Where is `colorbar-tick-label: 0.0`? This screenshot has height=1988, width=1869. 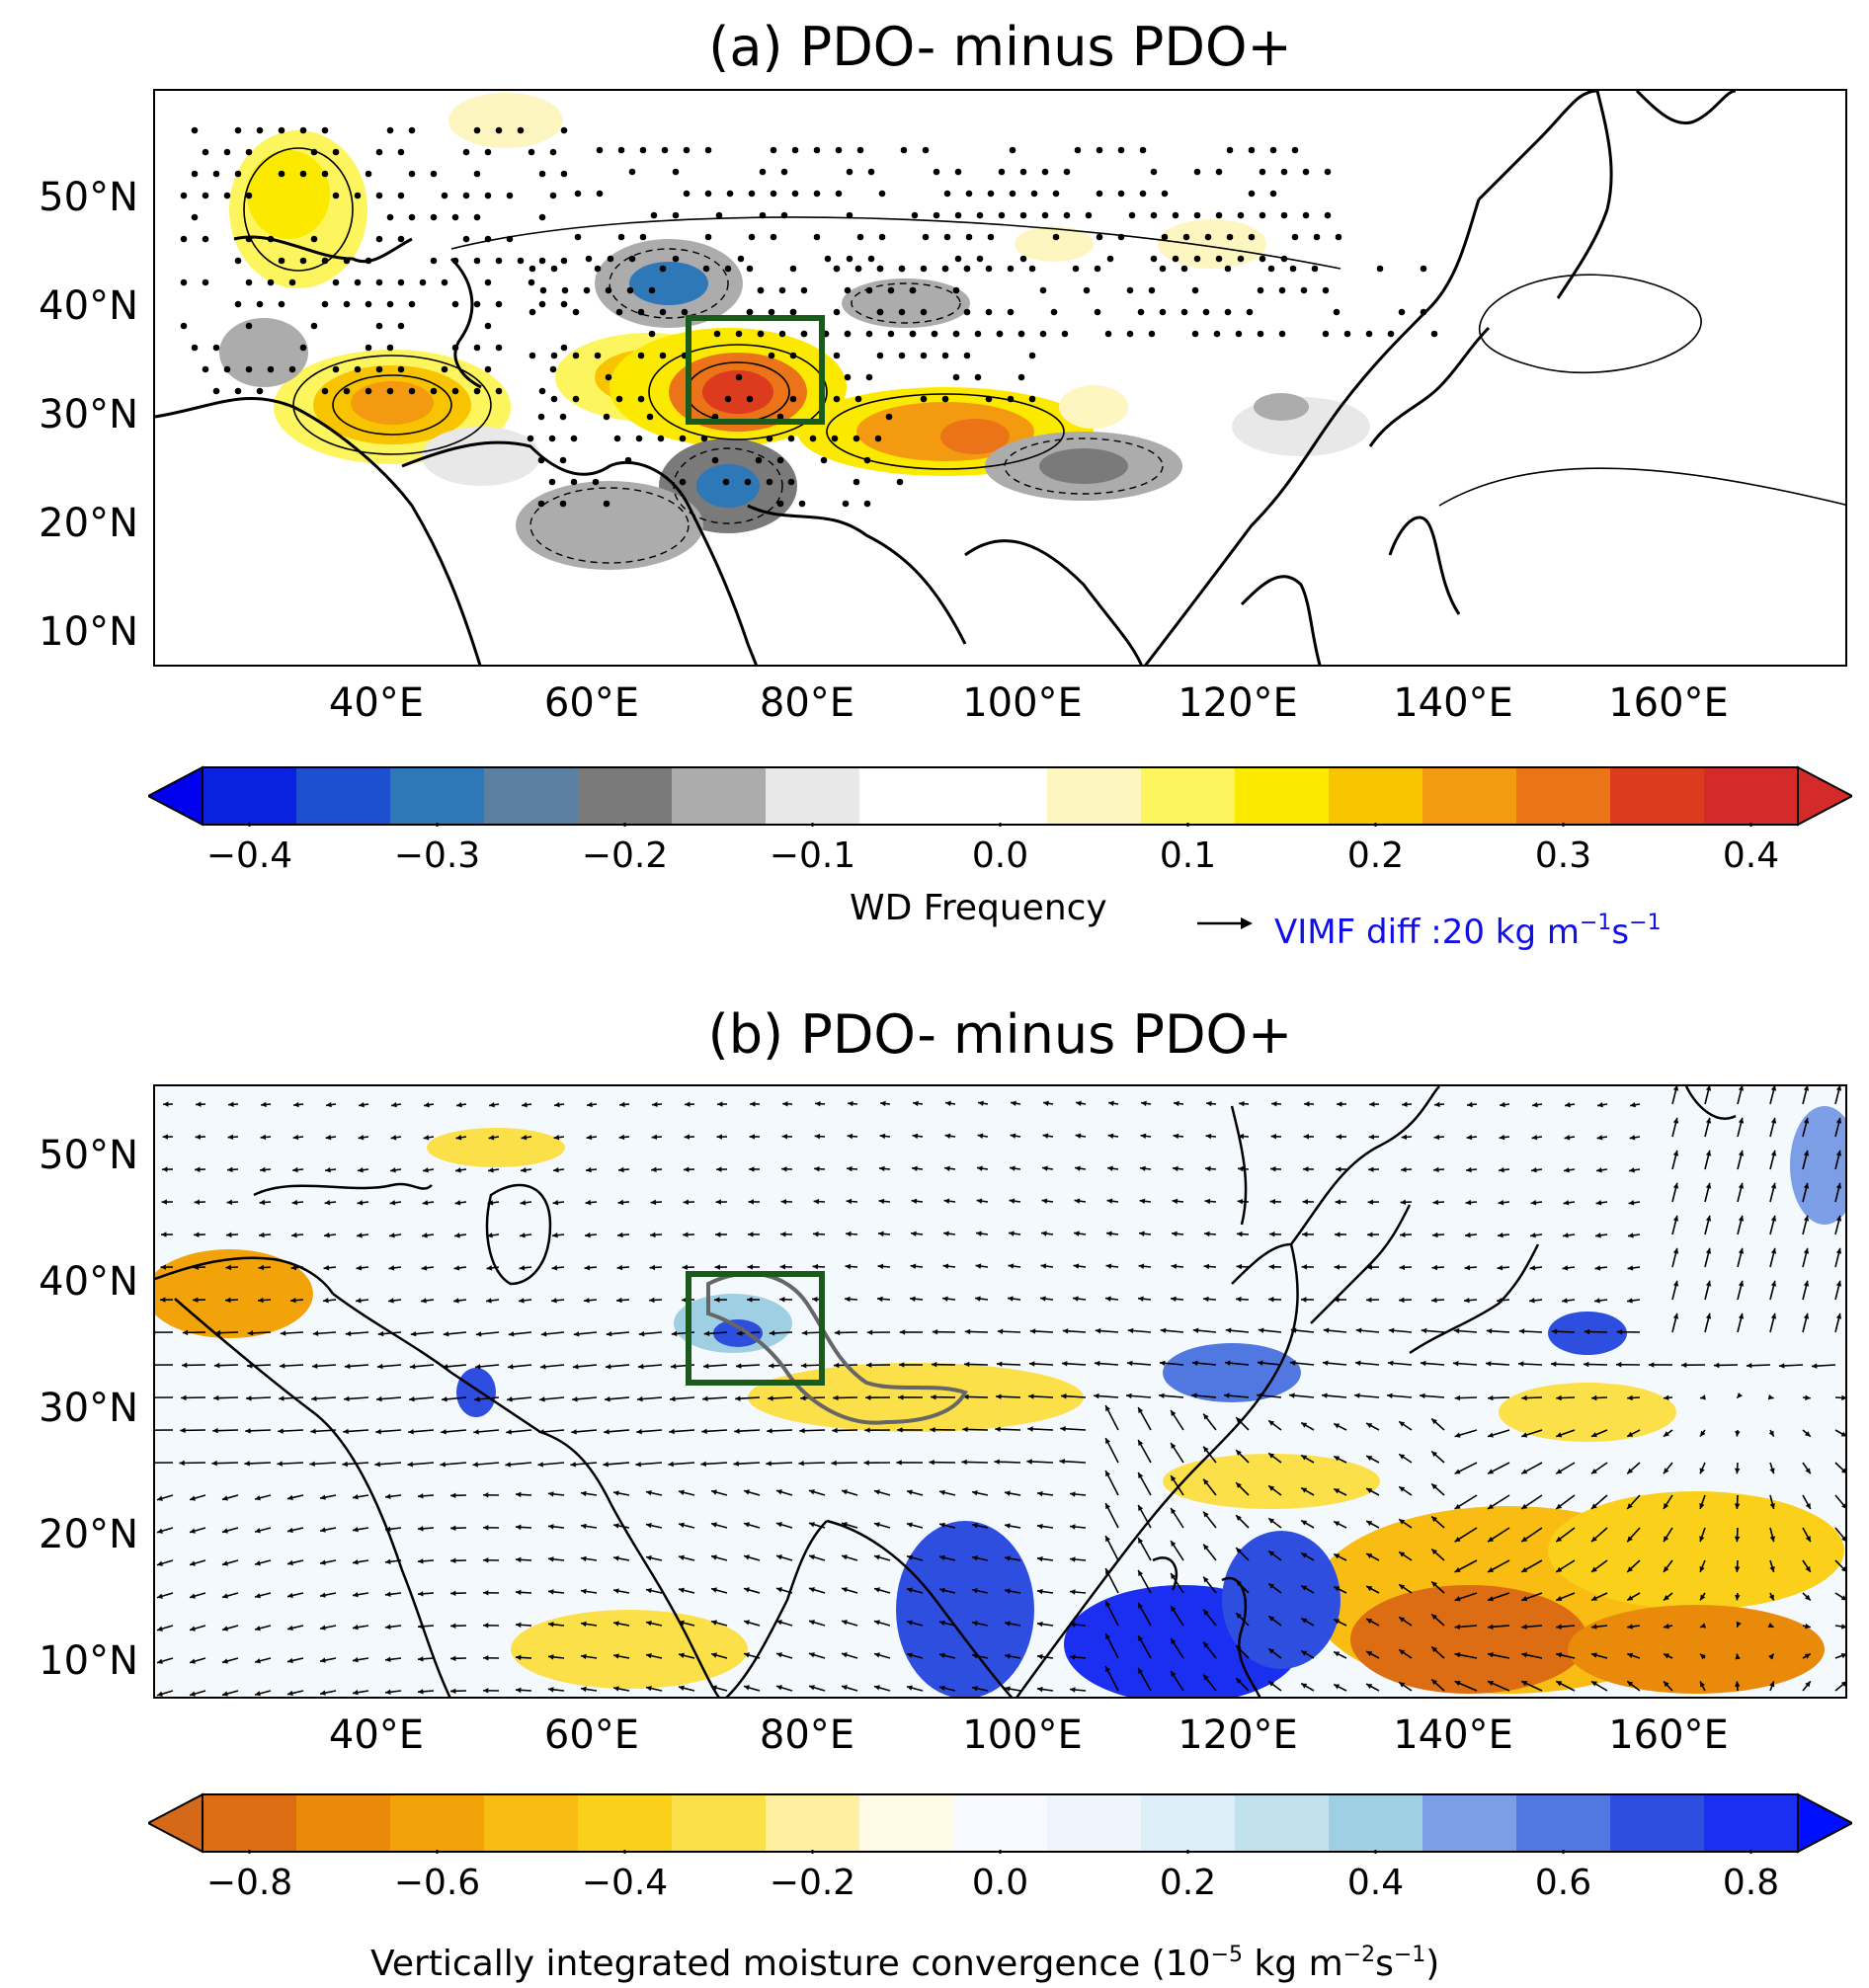
colorbar-tick-label: 0.0 is located at coordinates (1000, 855).